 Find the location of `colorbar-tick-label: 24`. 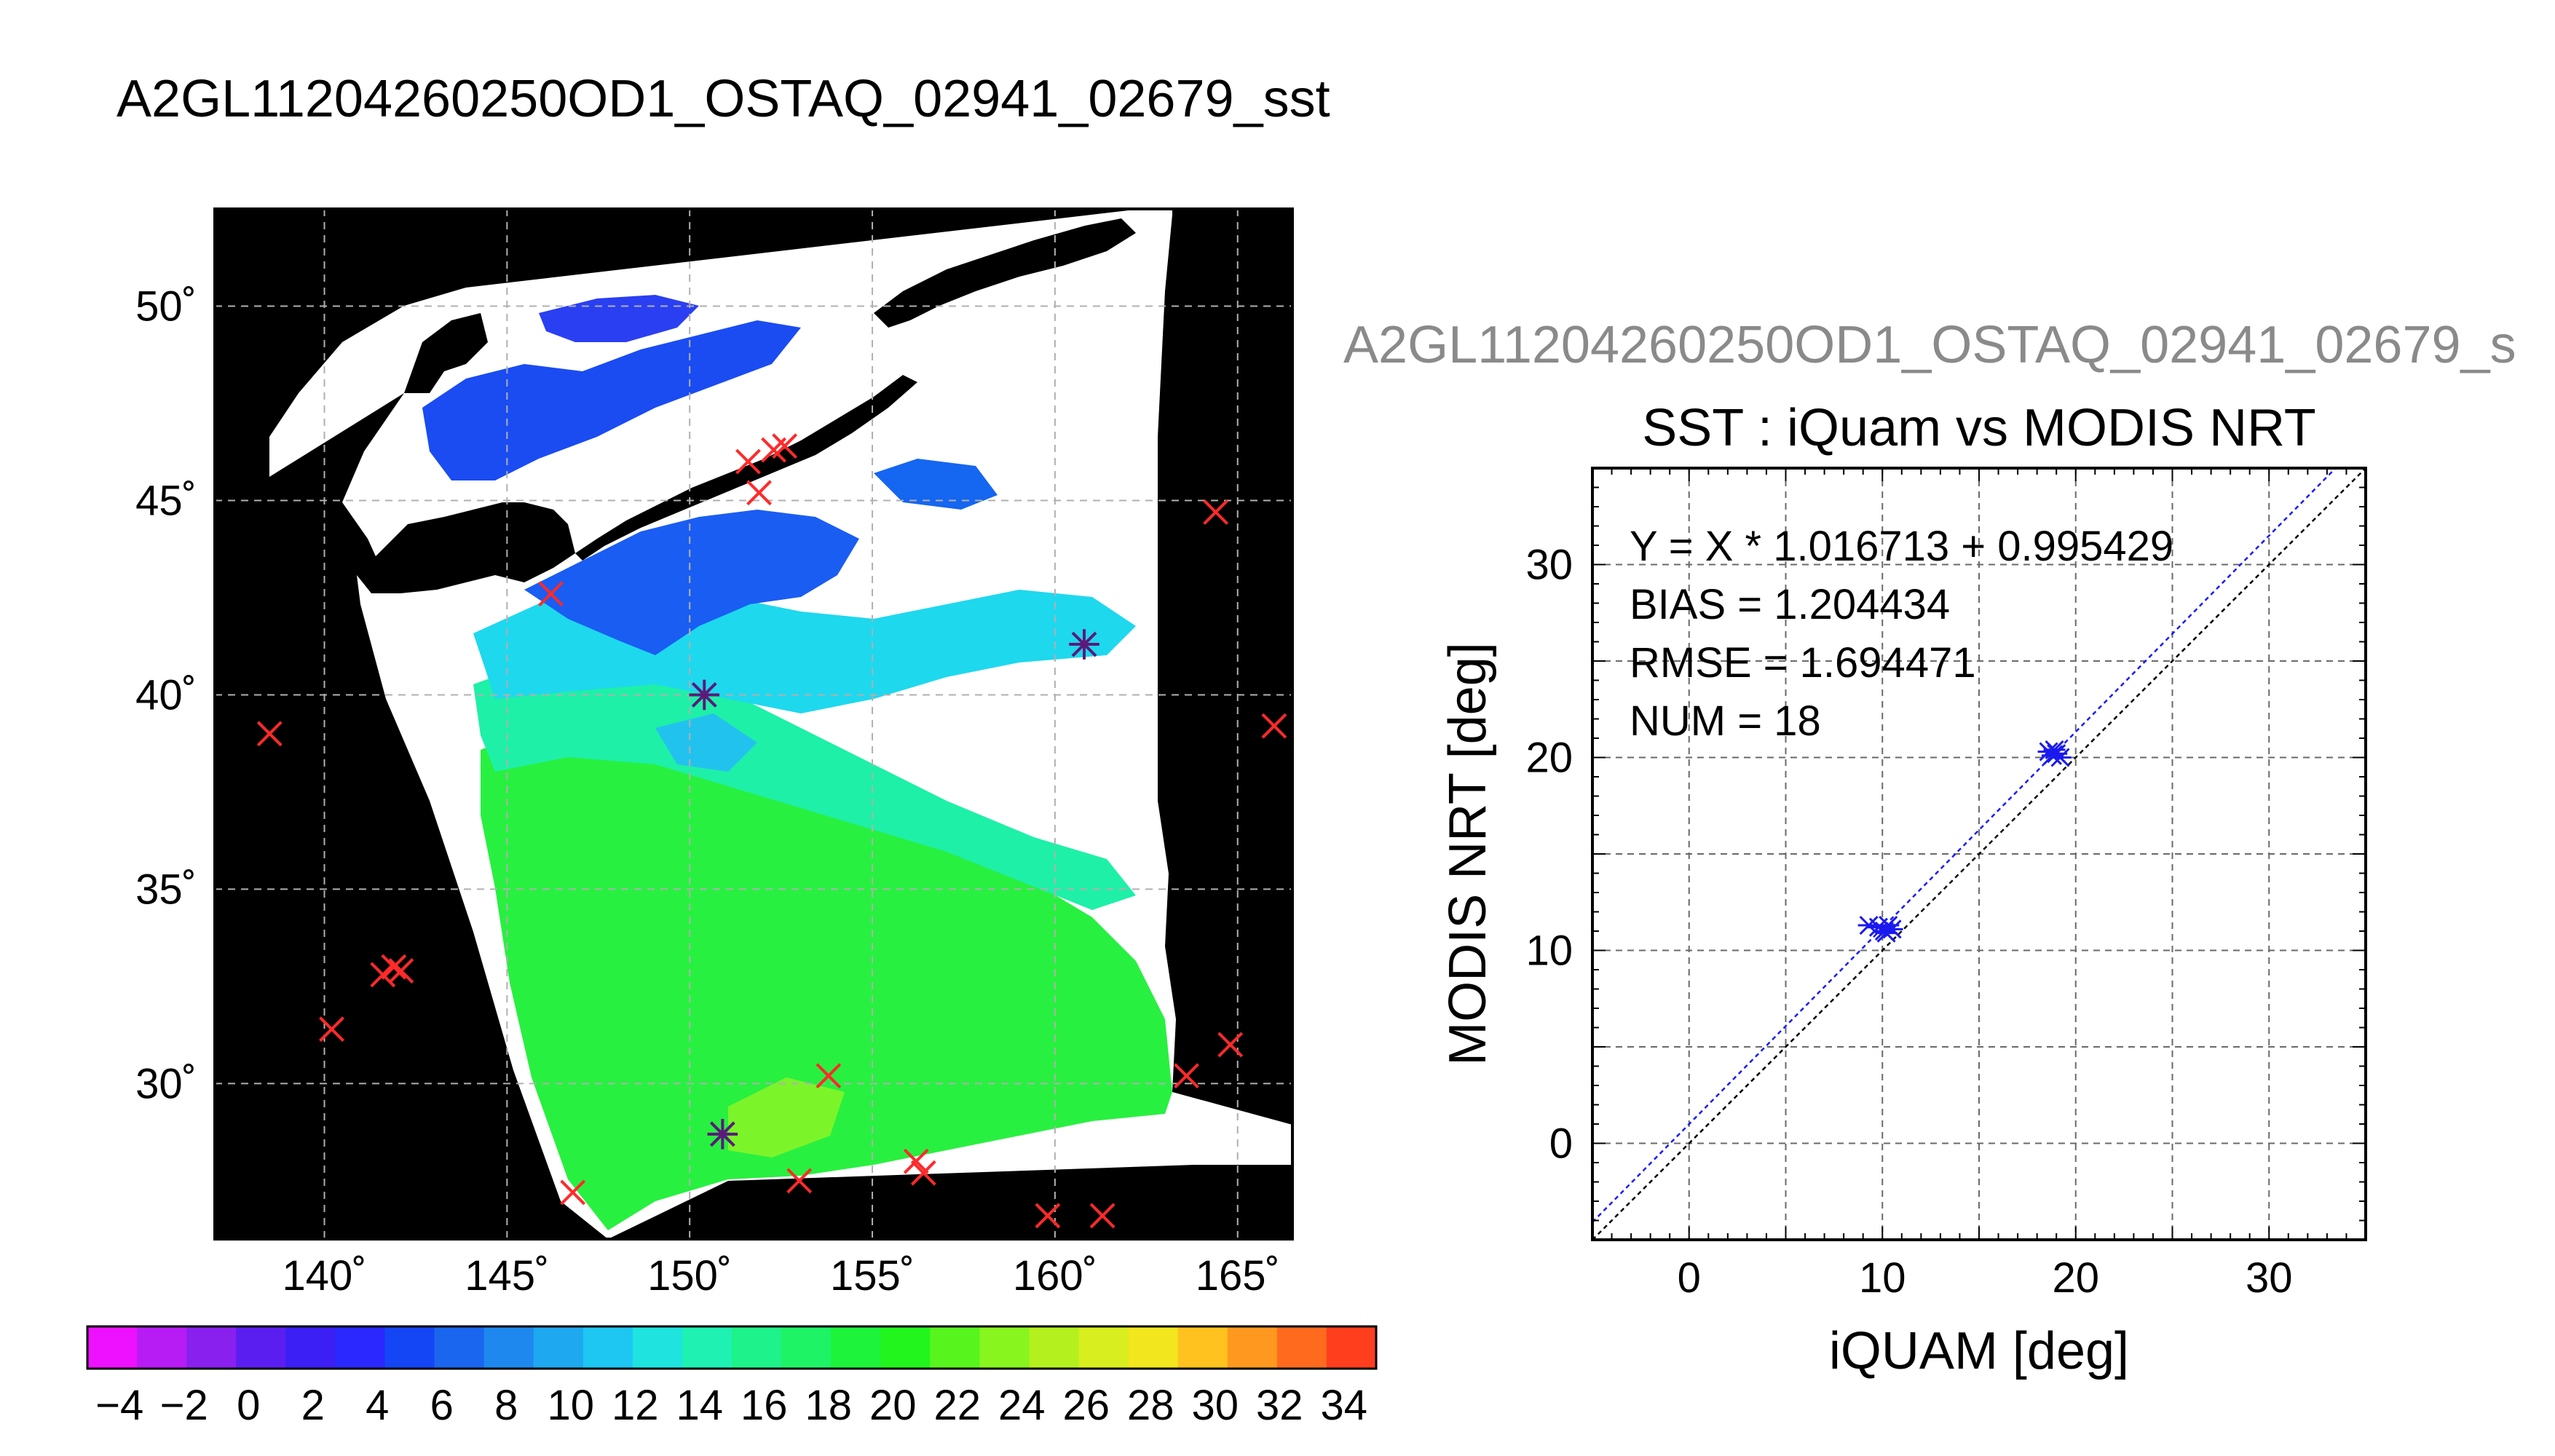

colorbar-tick-label: 24 is located at coordinates (1022, 1405).